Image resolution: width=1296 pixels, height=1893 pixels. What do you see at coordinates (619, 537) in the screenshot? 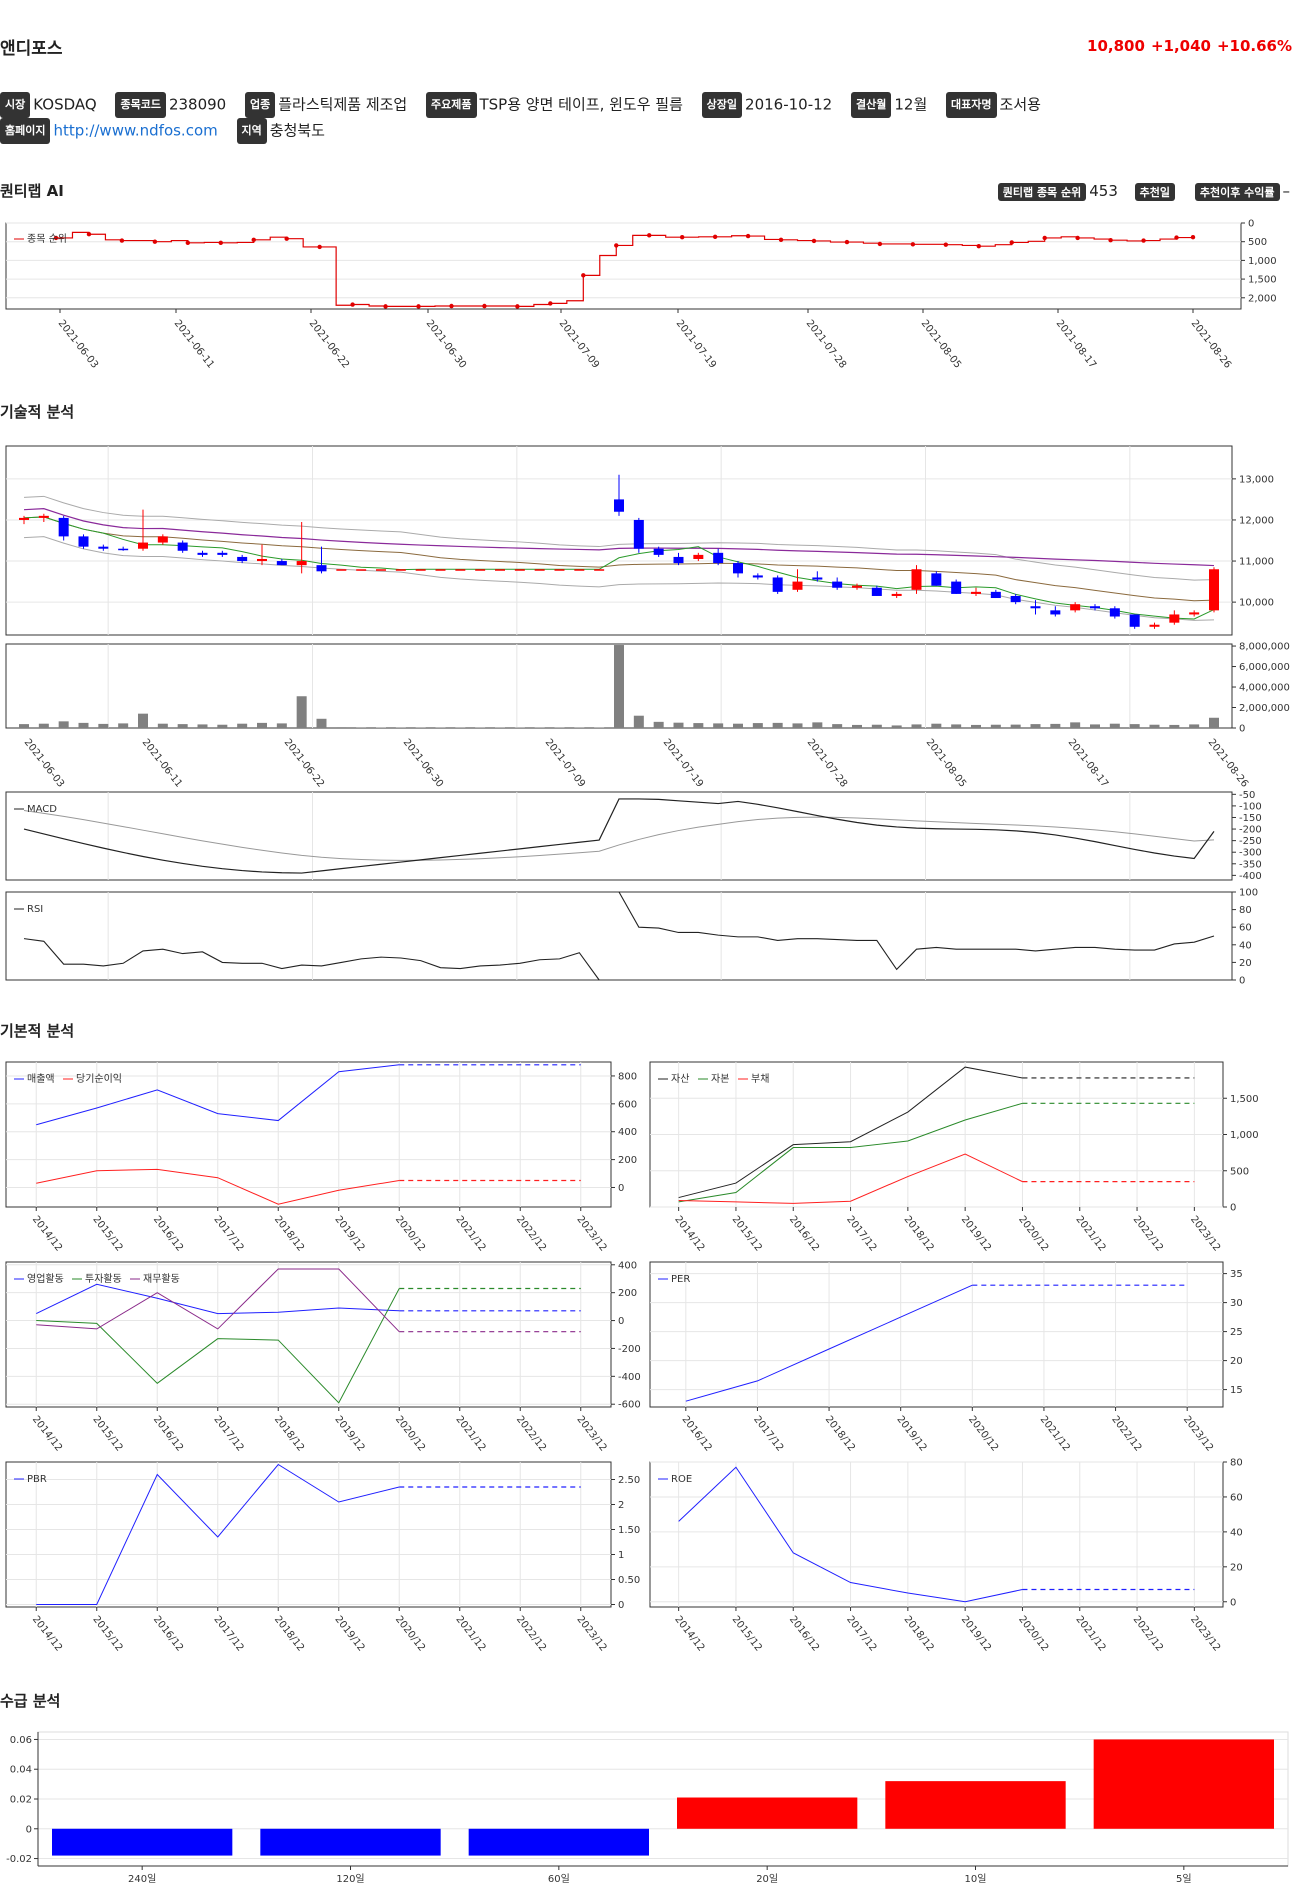
I see `ma60-line` at bounding box center [619, 537].